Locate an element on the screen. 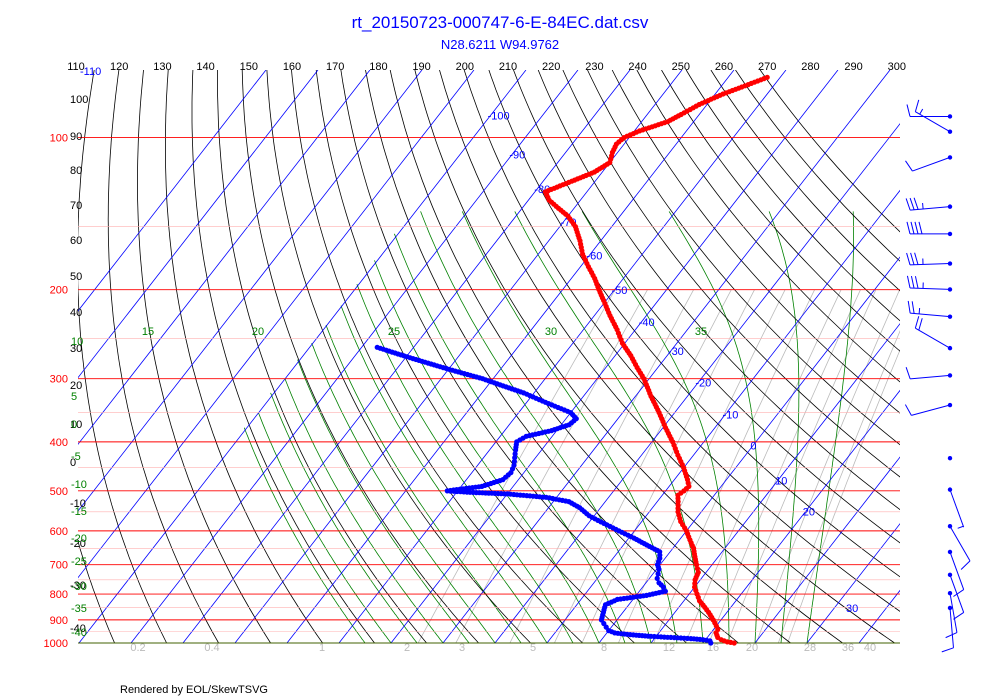  dry-adiabat-label: 70 is located at coordinates (76, 206).